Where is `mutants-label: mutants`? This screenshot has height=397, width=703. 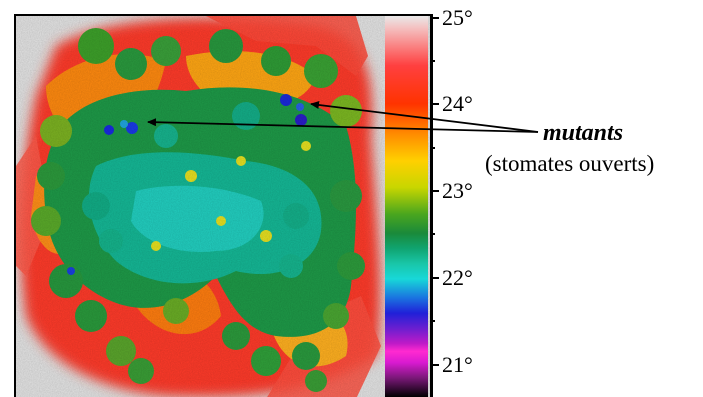 mutants-label: mutants is located at coordinates (583, 133).